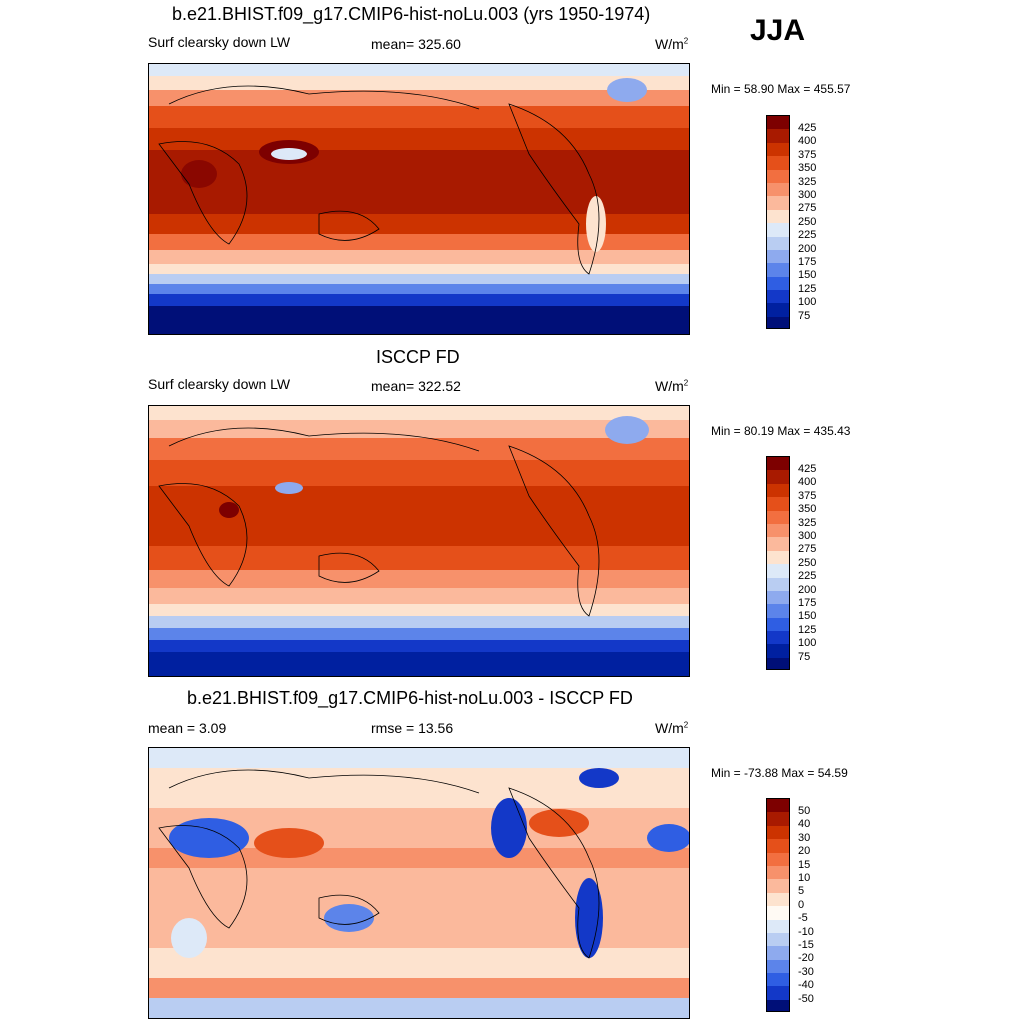 The image size is (1024, 1024). What do you see at coordinates (806, 945) in the screenshot?
I see `cbar3-label: -15` at bounding box center [806, 945].